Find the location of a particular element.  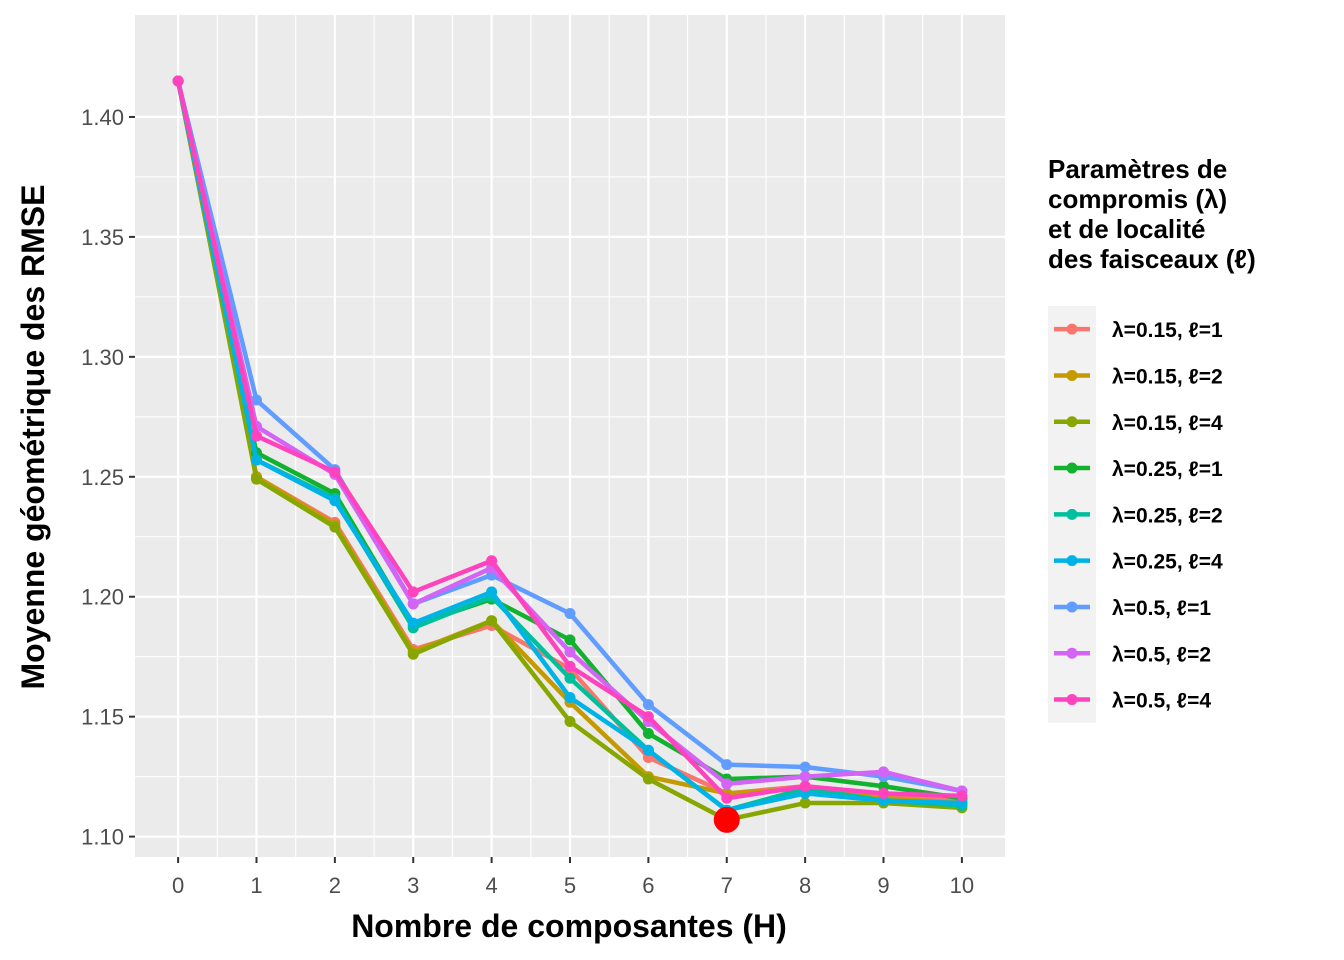

x-tick-label: 9 is located at coordinates (883, 885).